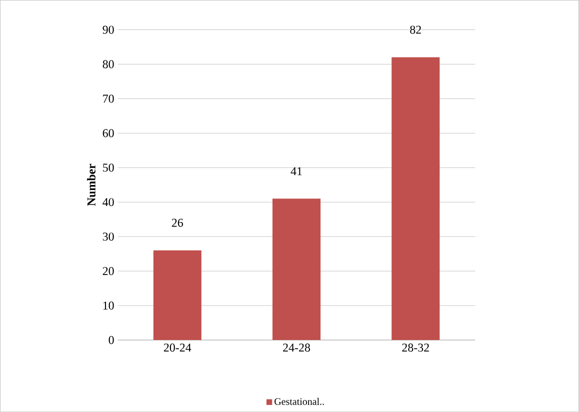 This screenshot has height=412, width=579. I want to click on data-label: 41, so click(296, 171).